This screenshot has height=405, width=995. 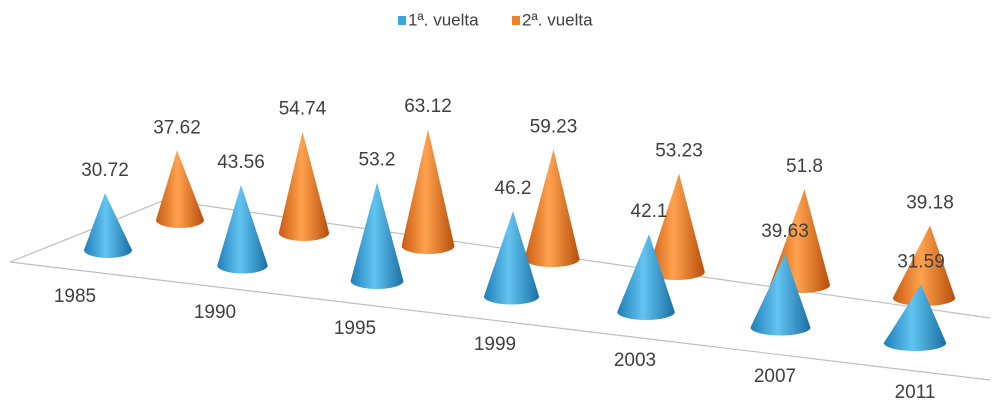 What do you see at coordinates (443, 19) in the screenshot?
I see `legend-label: 1ª. vuelta` at bounding box center [443, 19].